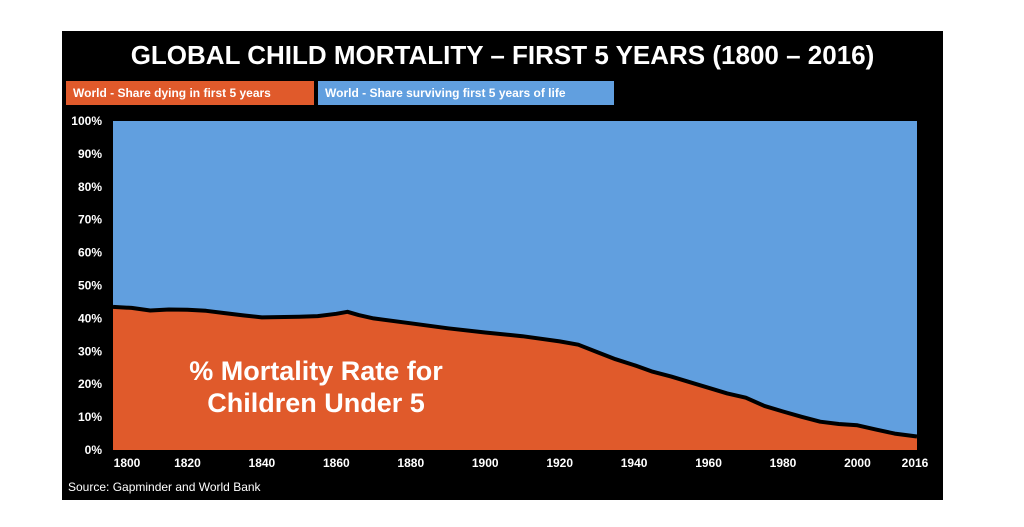  Describe the element at coordinates (90, 384) in the screenshot. I see `y-tick-label: 20%` at that location.